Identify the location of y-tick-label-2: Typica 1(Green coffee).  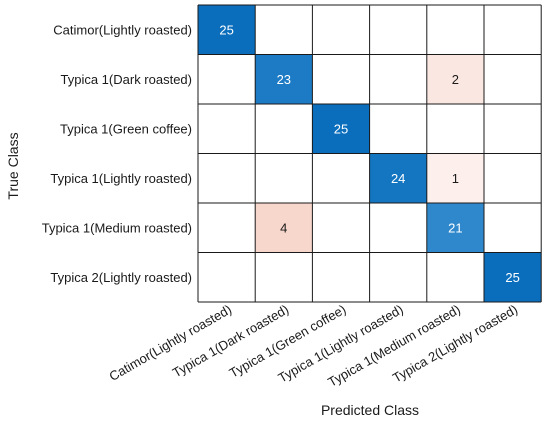
(126, 128).